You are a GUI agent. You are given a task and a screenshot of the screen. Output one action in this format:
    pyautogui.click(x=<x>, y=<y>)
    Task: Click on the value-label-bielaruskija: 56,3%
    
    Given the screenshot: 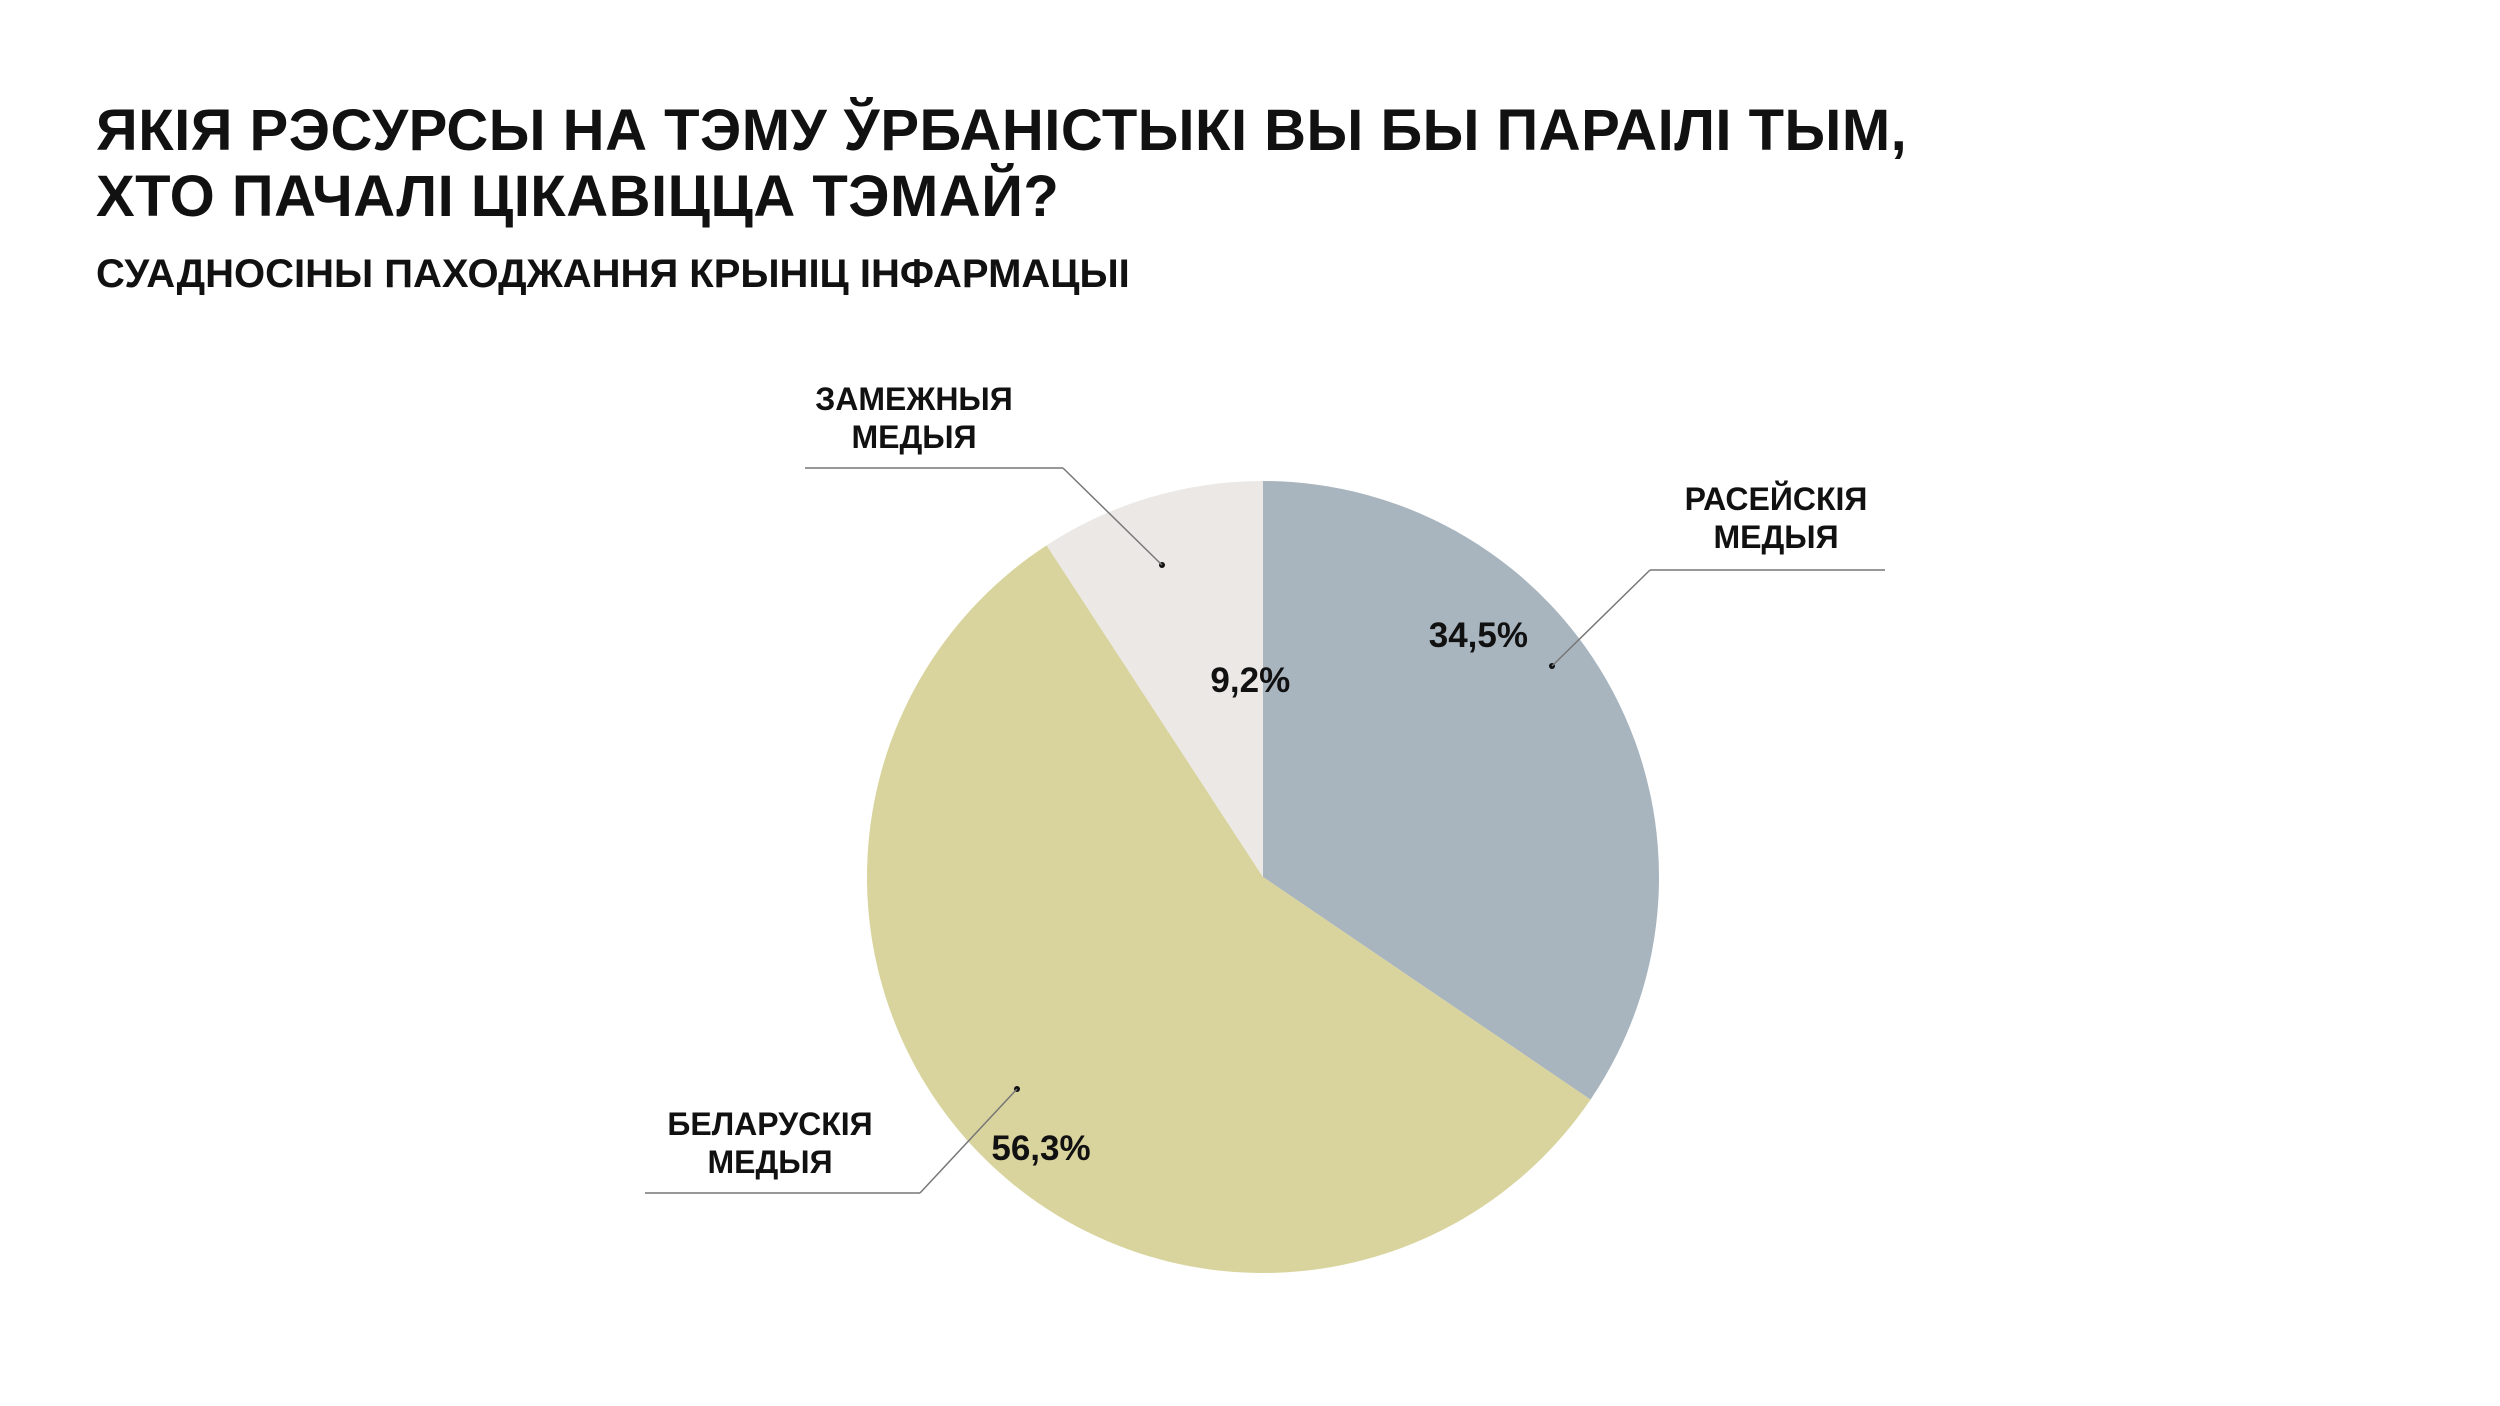 What is the action you would take?
    pyautogui.click(x=1040, y=1148)
    